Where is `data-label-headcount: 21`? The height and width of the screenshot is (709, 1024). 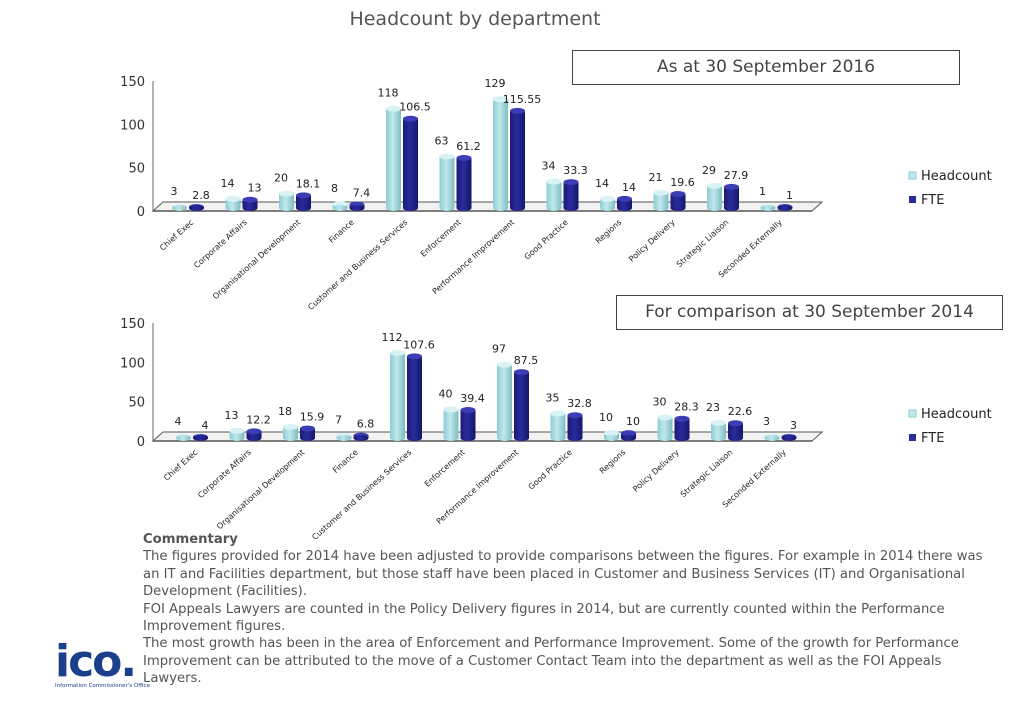
data-label-headcount: 21 is located at coordinates (656, 177).